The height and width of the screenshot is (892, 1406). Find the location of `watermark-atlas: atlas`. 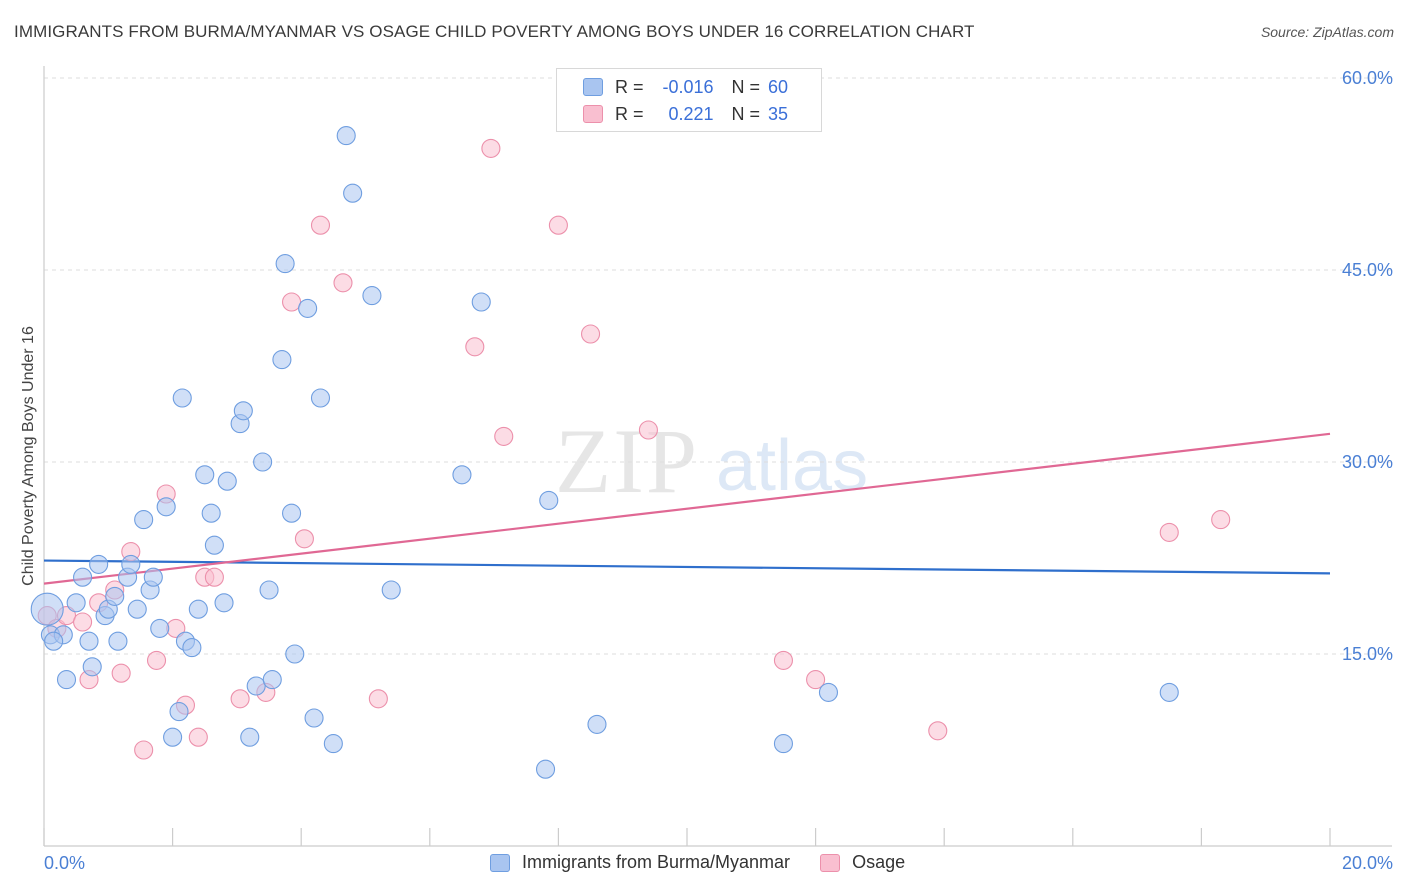

watermark-atlas: atlas is located at coordinates (792, 466).